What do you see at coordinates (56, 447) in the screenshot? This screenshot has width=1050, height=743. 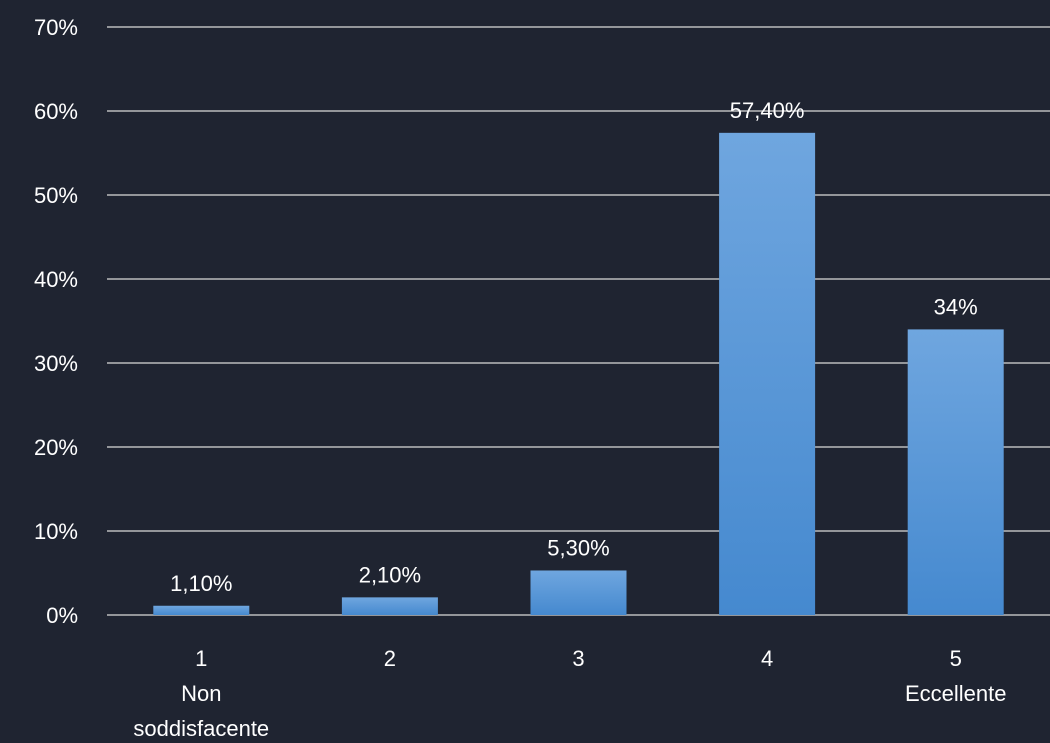 I see `y-tick-label: 20%` at bounding box center [56, 447].